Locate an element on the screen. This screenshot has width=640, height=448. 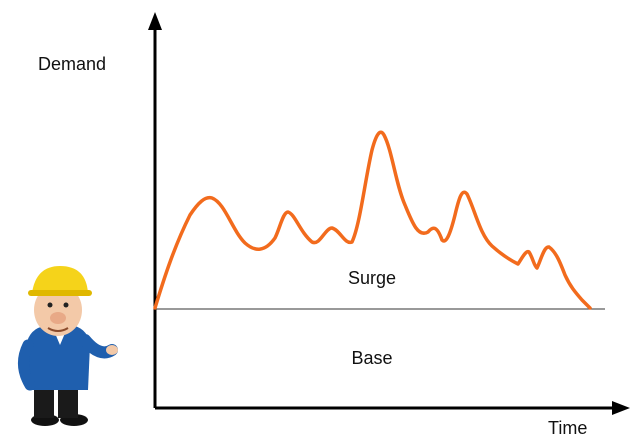
worker-illustration is located at coordinates (68, 346).